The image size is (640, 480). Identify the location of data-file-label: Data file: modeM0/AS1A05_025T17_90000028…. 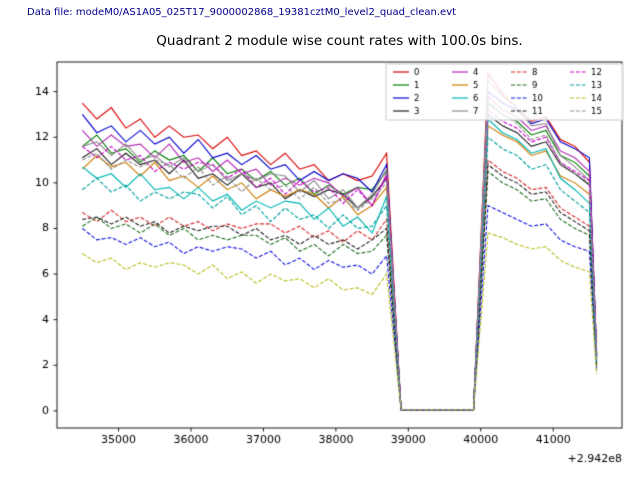
(242, 12).